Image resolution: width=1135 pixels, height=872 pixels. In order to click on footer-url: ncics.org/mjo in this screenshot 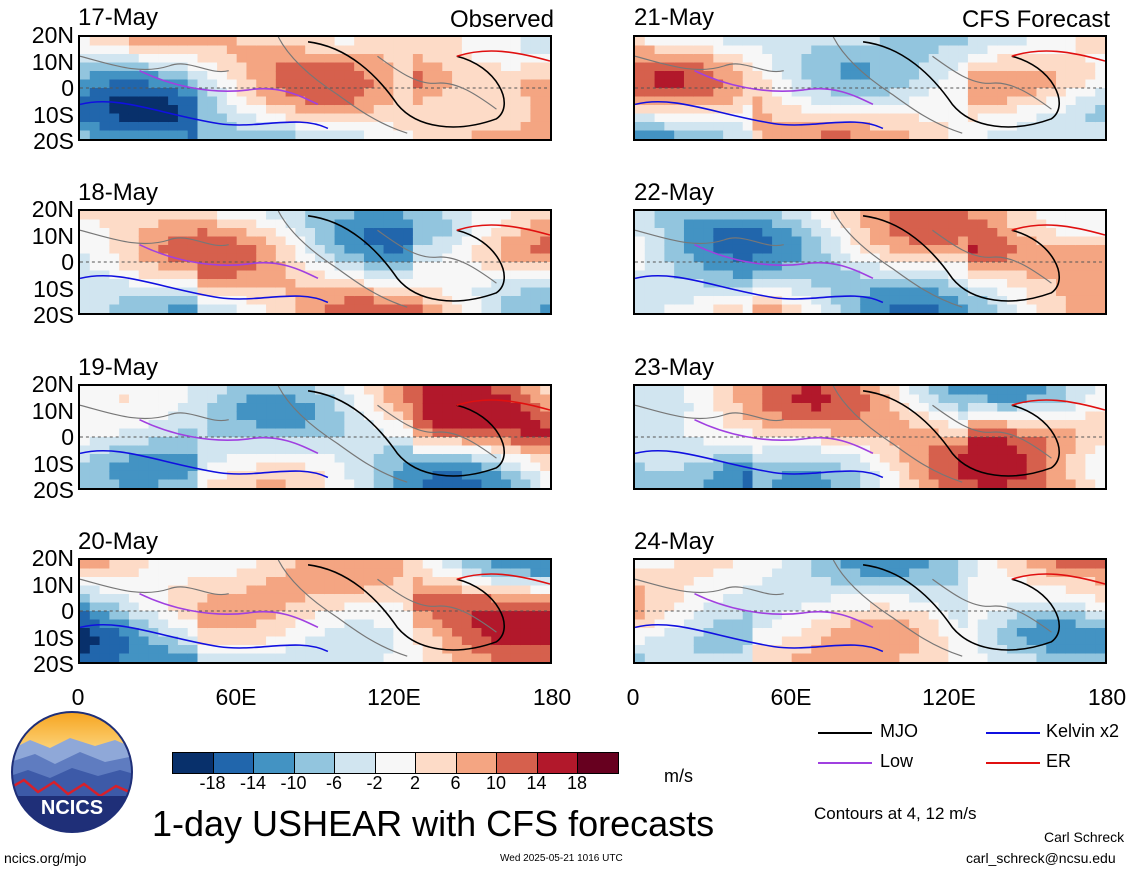, I will do `click(45, 858)`.